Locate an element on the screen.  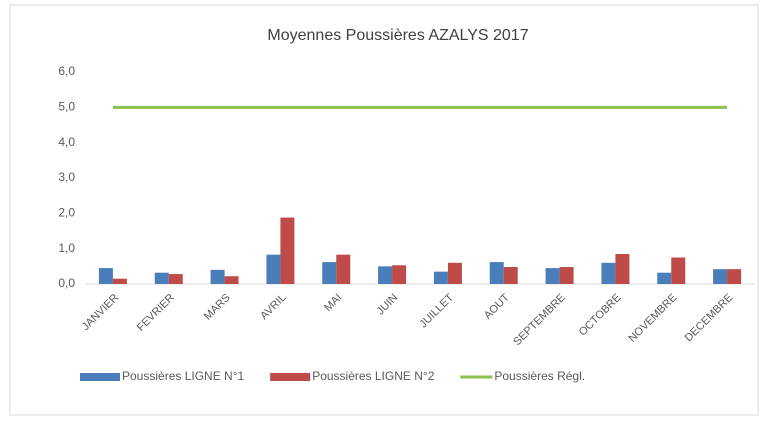
y-tick-label: 0,0 is located at coordinates (66, 283).